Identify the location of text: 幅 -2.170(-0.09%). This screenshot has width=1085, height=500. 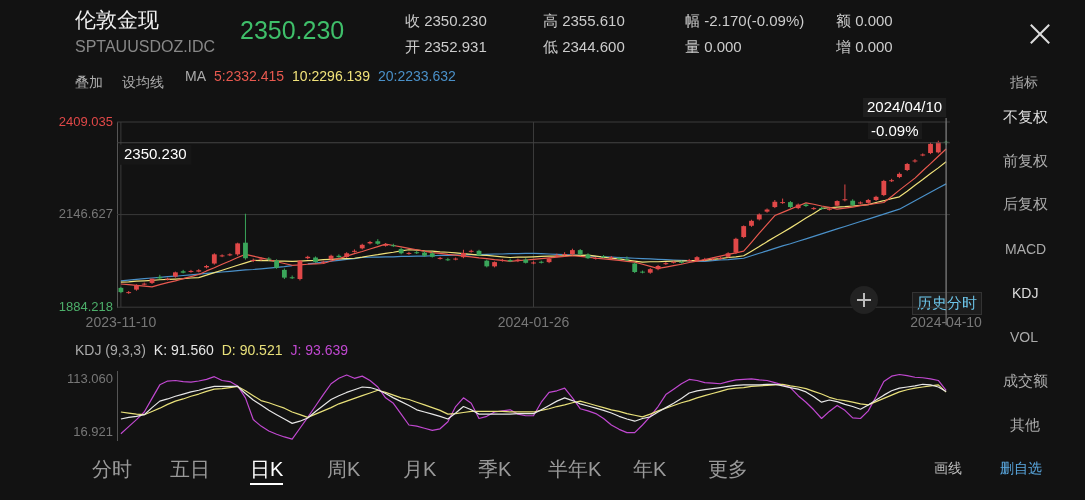
(745, 21).